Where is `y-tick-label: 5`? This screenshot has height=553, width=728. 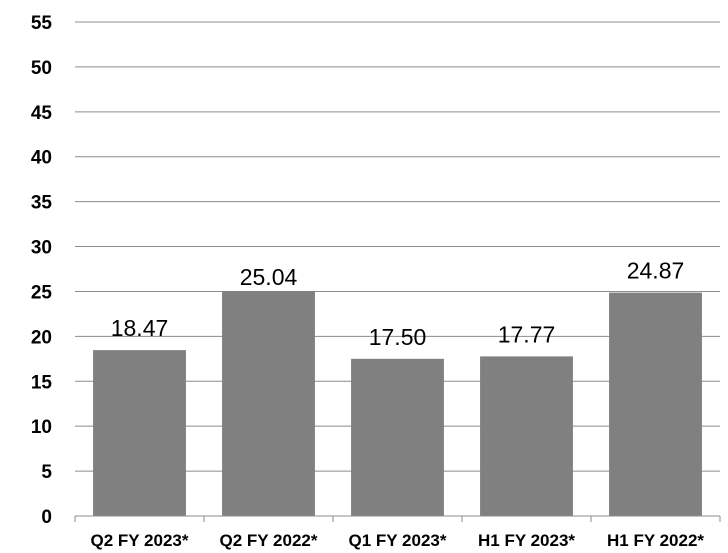 y-tick-label: 5 is located at coordinates (46, 472).